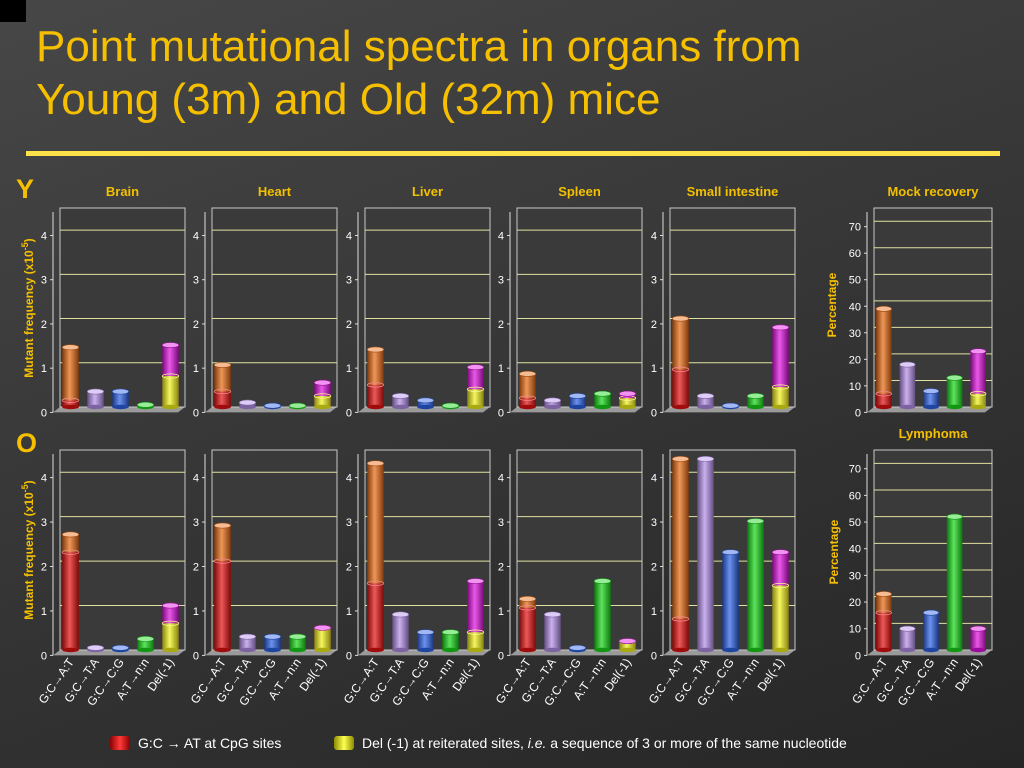 The height and width of the screenshot is (768, 1024). I want to click on chart-y-spleen-tick-label: 0, so click(501, 413).